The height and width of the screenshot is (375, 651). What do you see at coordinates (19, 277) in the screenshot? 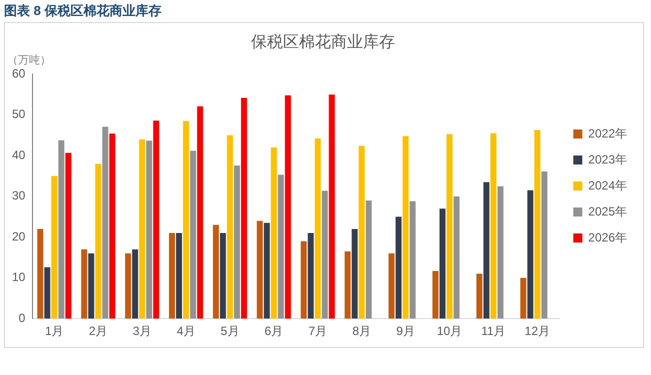
I see `y-tick-label: 10` at bounding box center [19, 277].